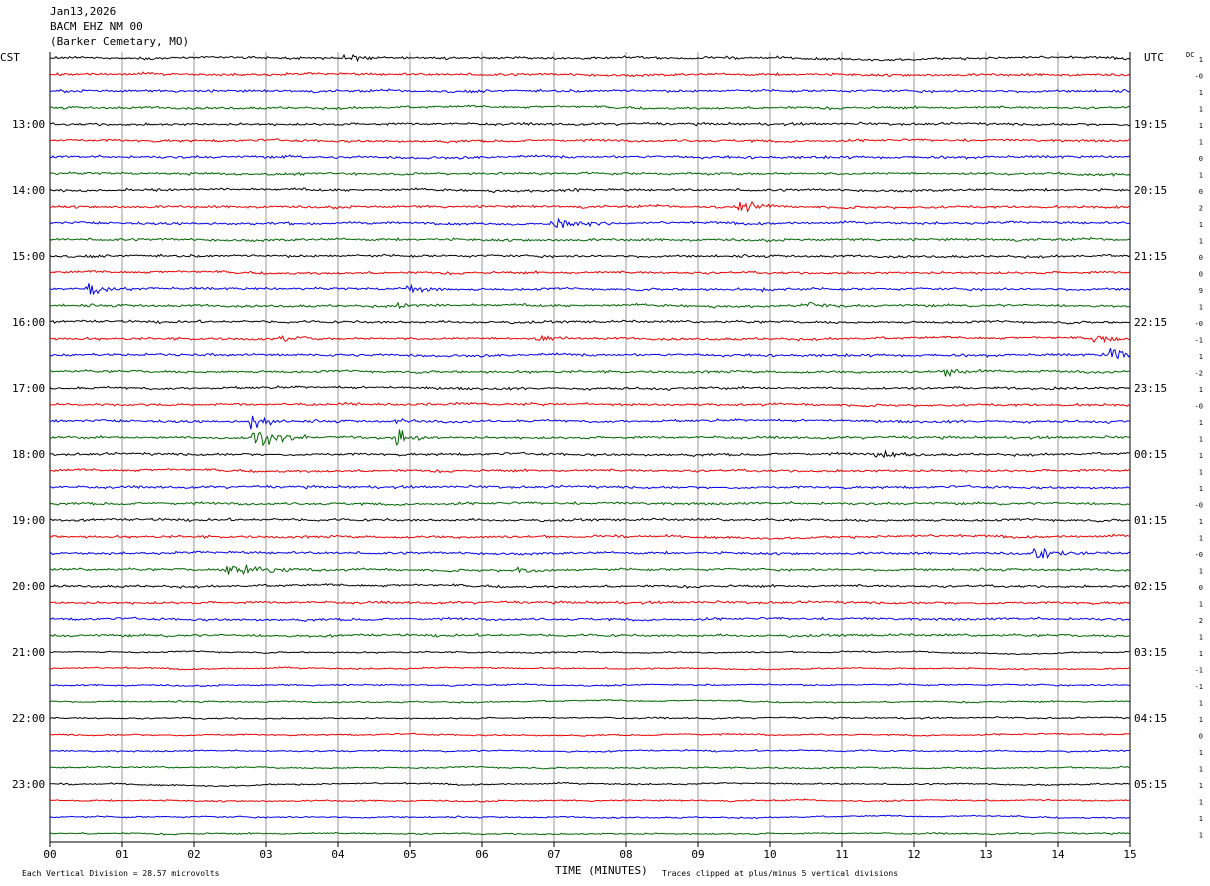 The height and width of the screenshot is (886, 1210). Describe the element at coordinates (28, 520) in the screenshot. I see `left-hour-label: 19:00` at that location.